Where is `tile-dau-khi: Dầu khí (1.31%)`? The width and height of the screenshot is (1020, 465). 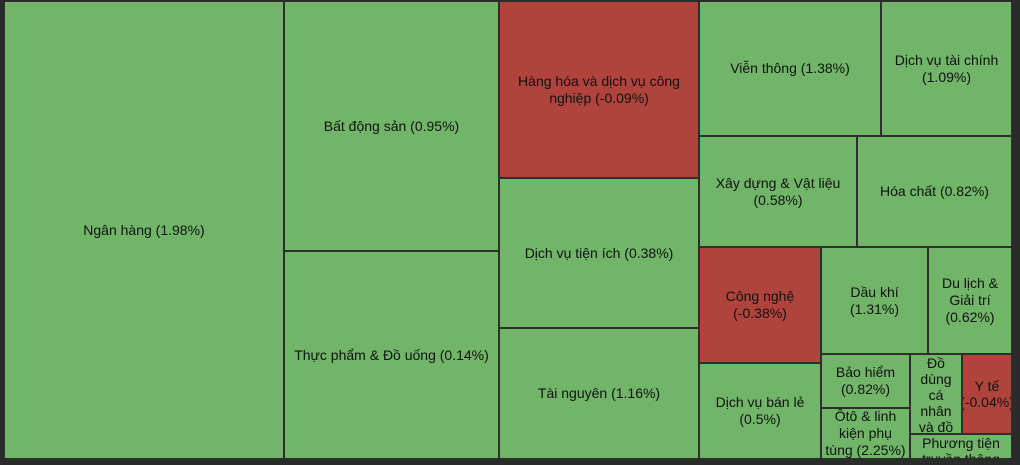
tile-dau-khi: Dầu khí (1.31%) is located at coordinates (874, 300).